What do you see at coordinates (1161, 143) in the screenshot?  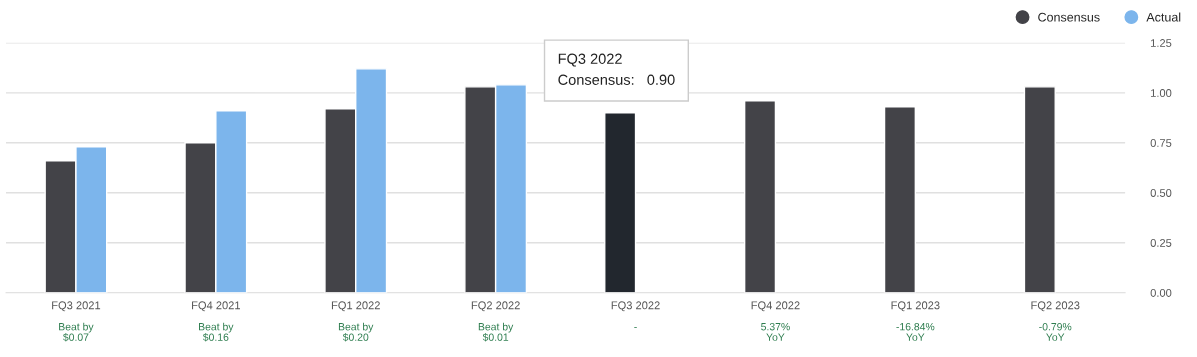 I see `y-tick-label: 0.75` at bounding box center [1161, 143].